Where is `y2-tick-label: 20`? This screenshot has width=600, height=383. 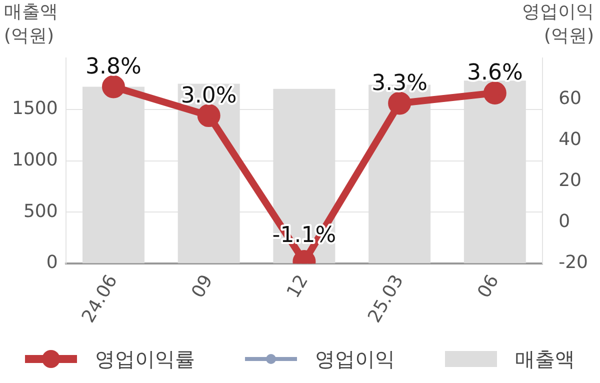
y2-tick-label: 20 is located at coordinates (570, 181).